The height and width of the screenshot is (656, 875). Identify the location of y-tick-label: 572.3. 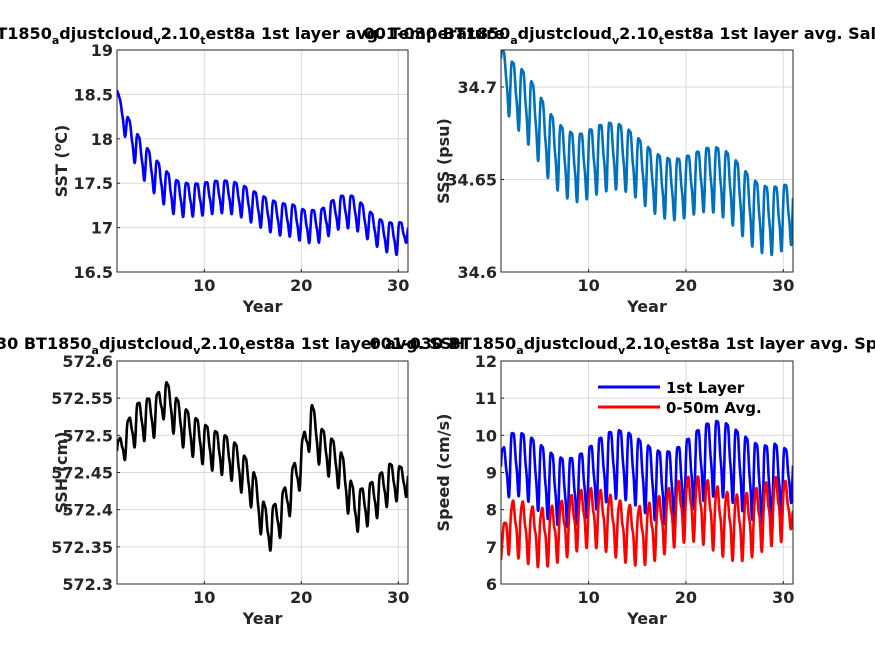
(87, 584).